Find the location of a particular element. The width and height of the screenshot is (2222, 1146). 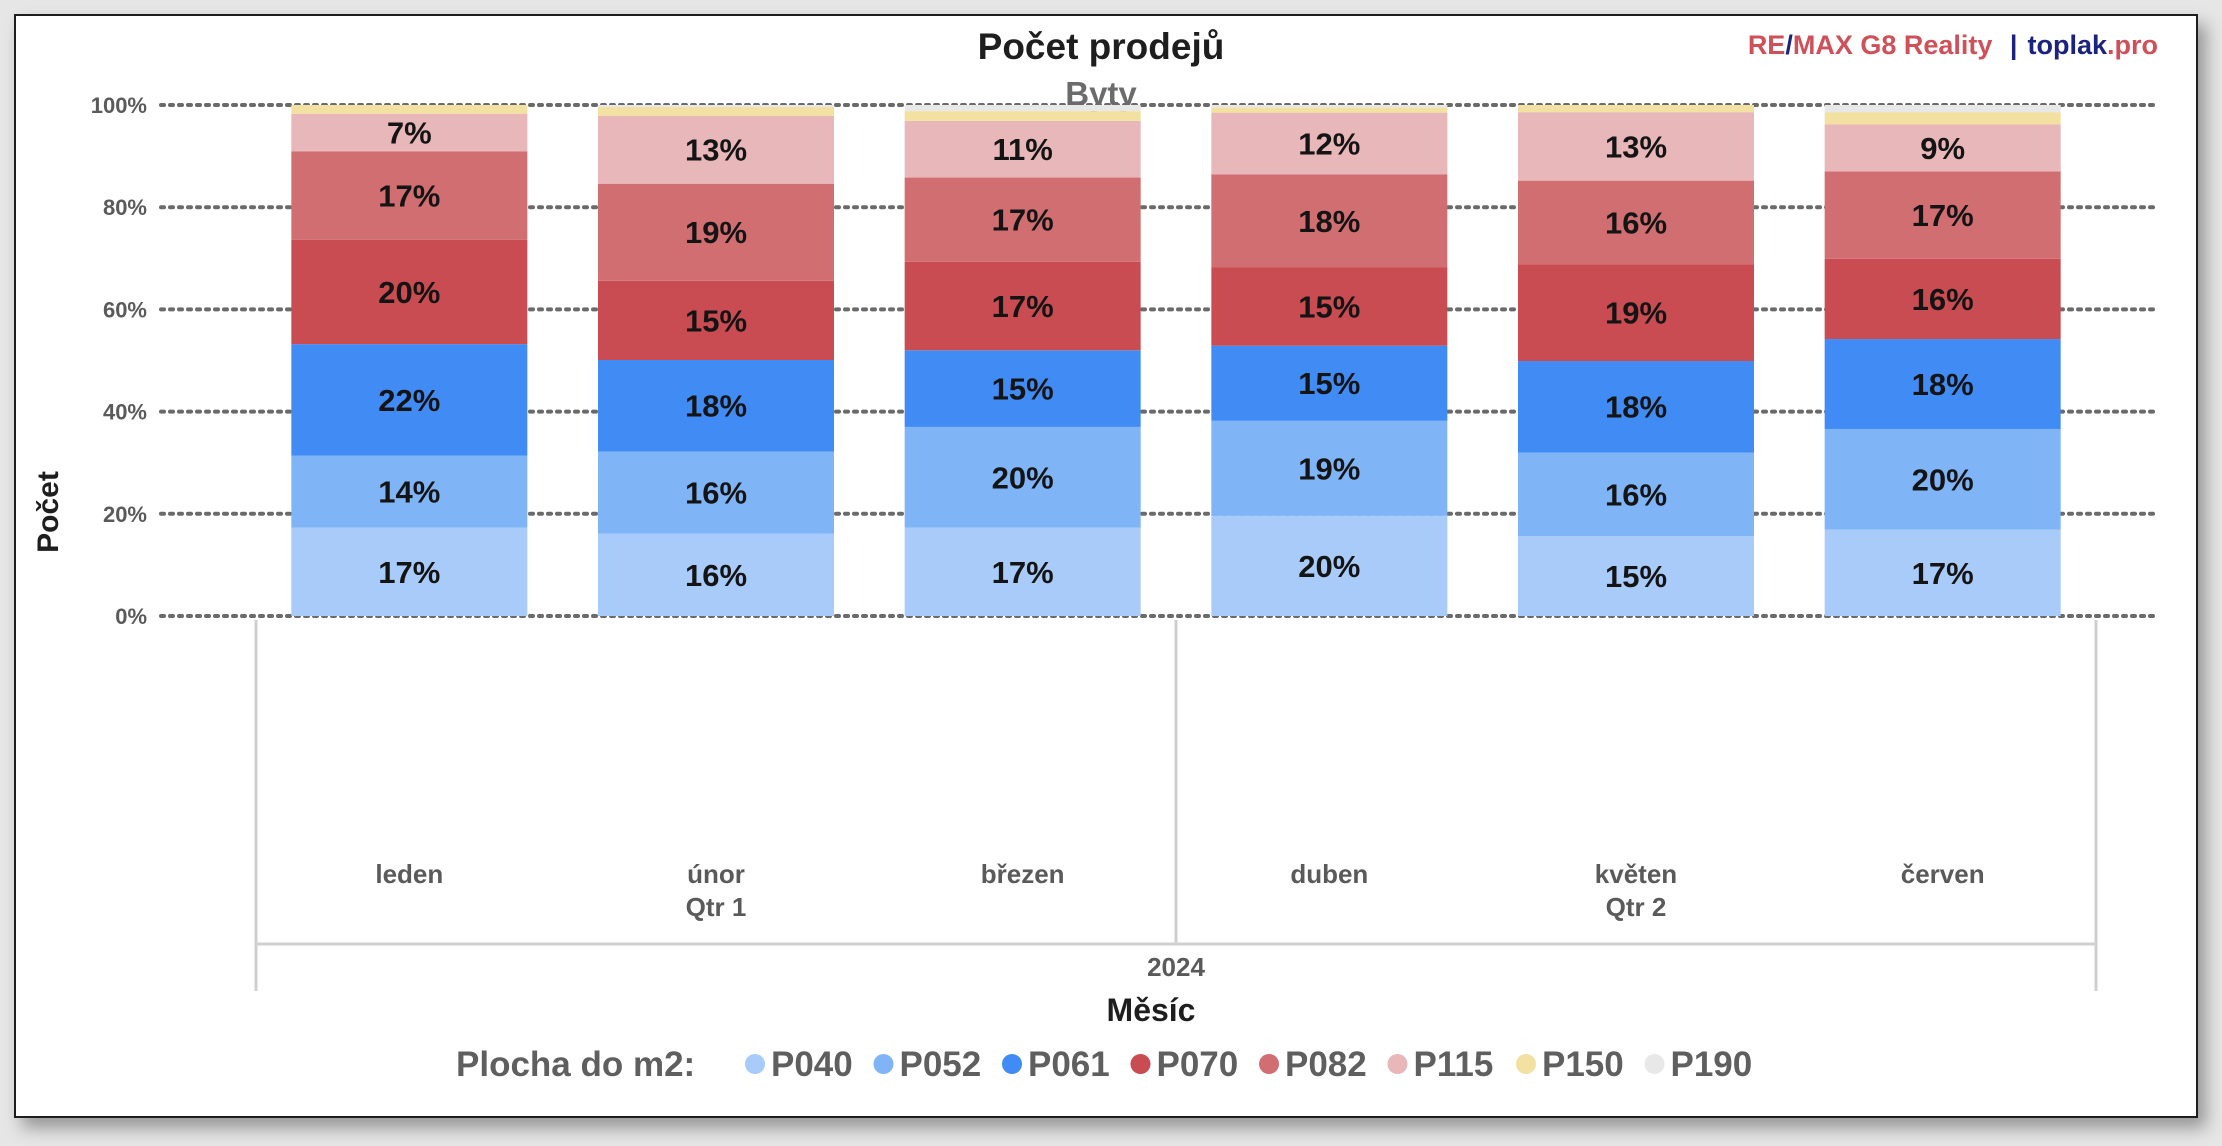

x-tick-label: únor is located at coordinates (716, 874).